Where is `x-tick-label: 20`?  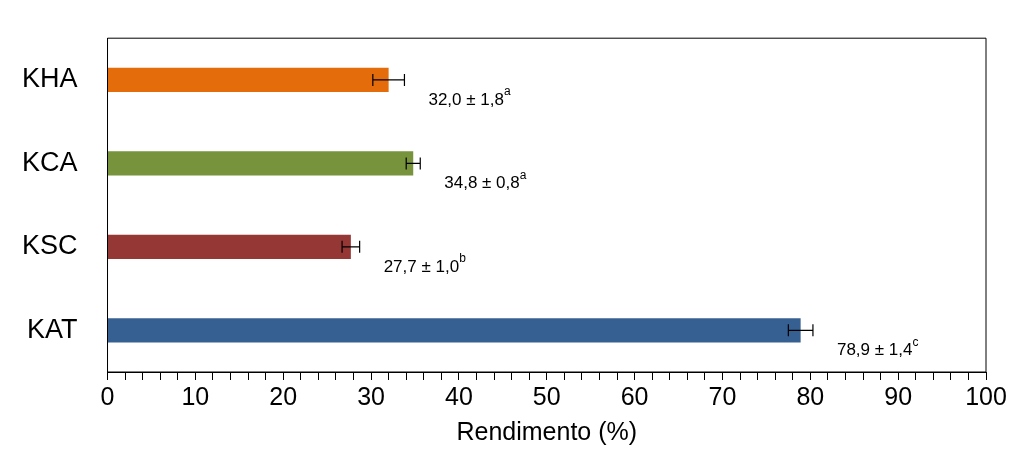
x-tick-label: 20 is located at coordinates (283, 395).